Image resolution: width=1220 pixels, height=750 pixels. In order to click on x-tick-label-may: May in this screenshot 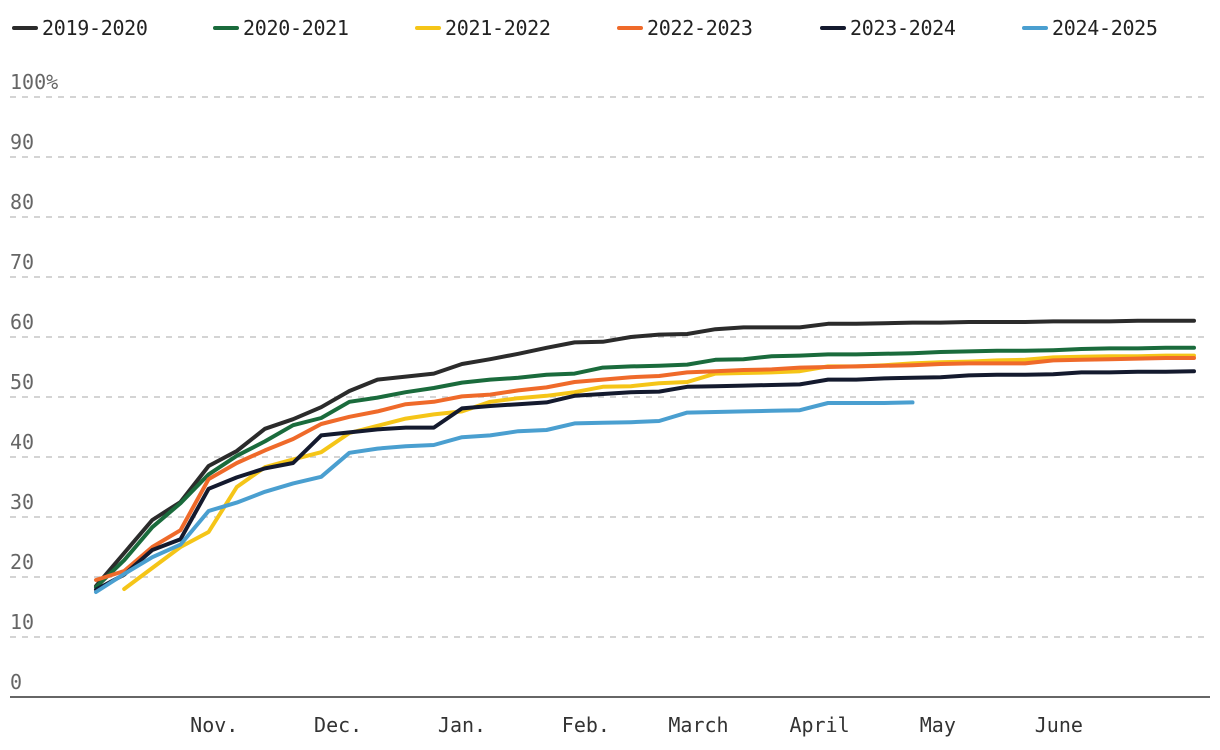, I will do `click(938, 725)`.